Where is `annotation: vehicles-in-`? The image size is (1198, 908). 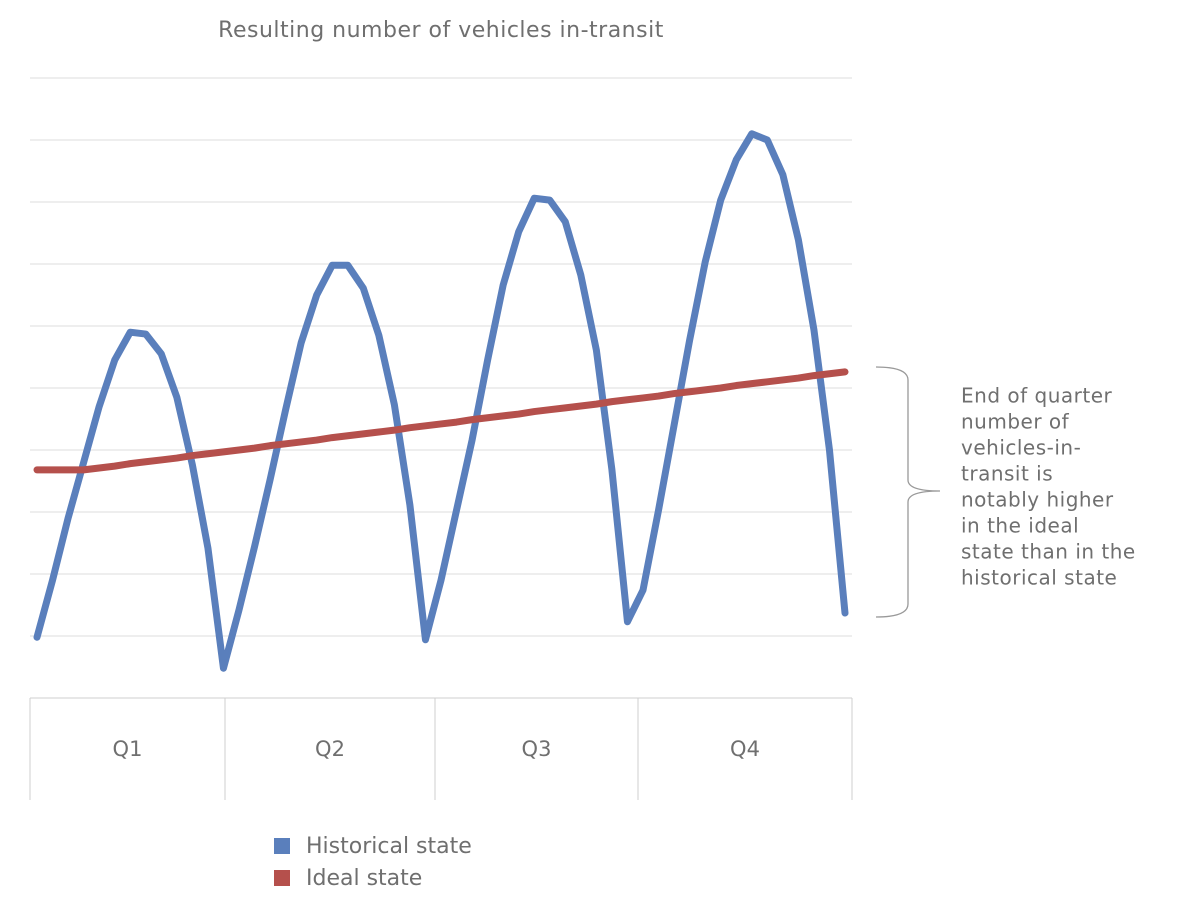
annotation: vehicles-in- is located at coordinates (1021, 448).